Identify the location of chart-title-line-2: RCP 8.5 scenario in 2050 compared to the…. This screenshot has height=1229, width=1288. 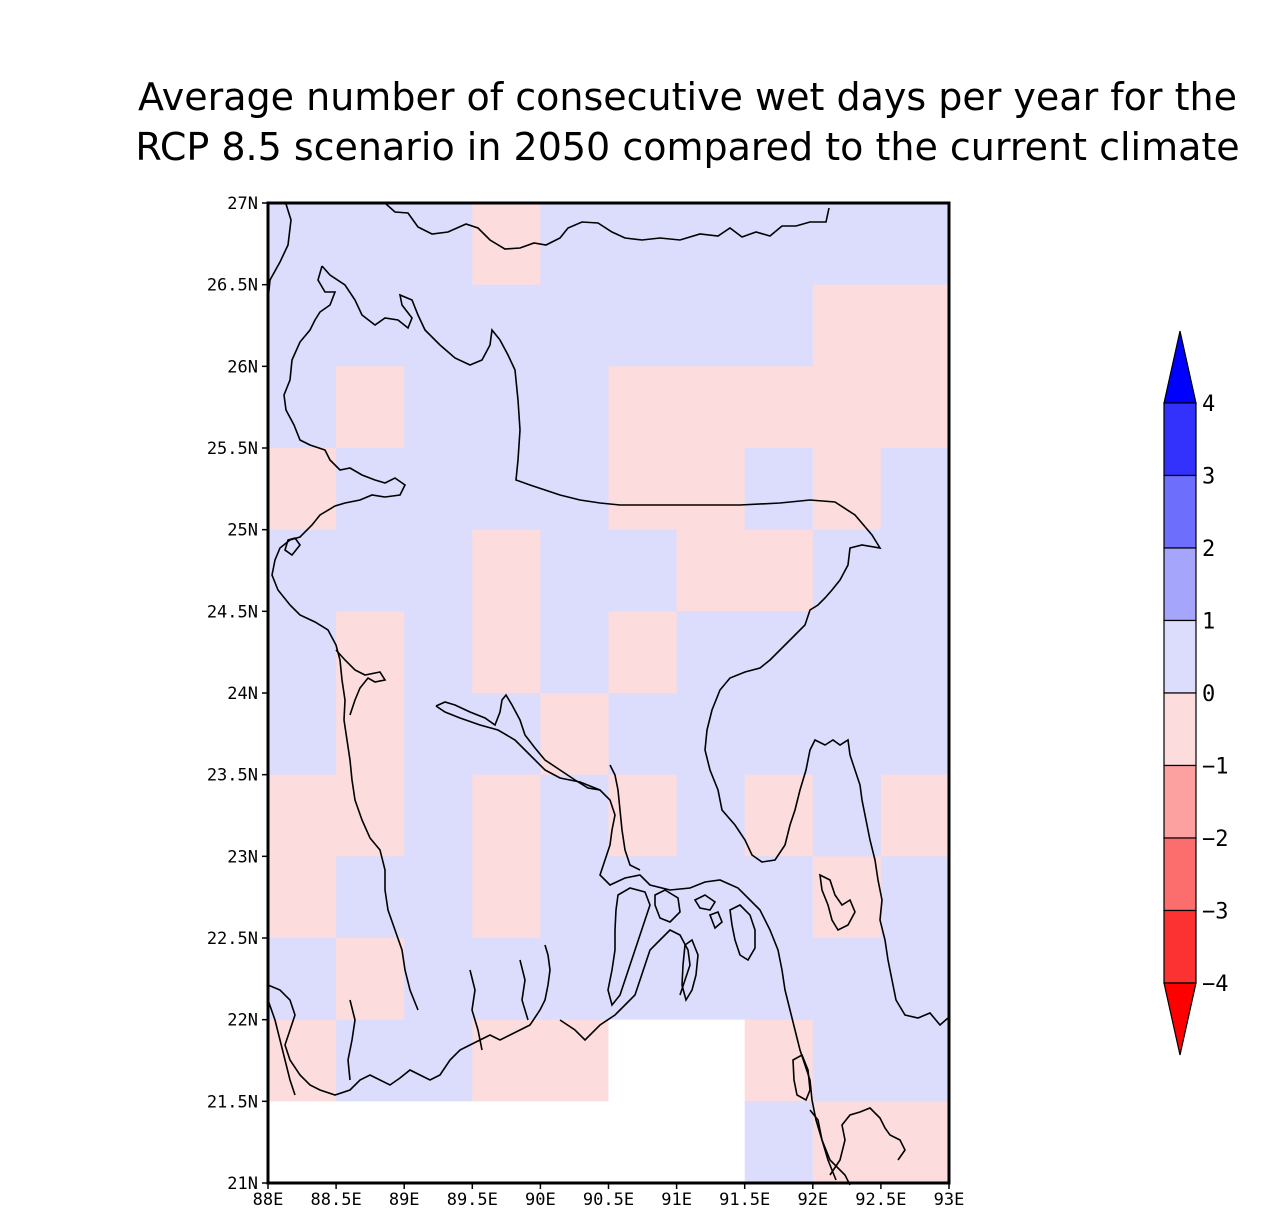
(687, 147).